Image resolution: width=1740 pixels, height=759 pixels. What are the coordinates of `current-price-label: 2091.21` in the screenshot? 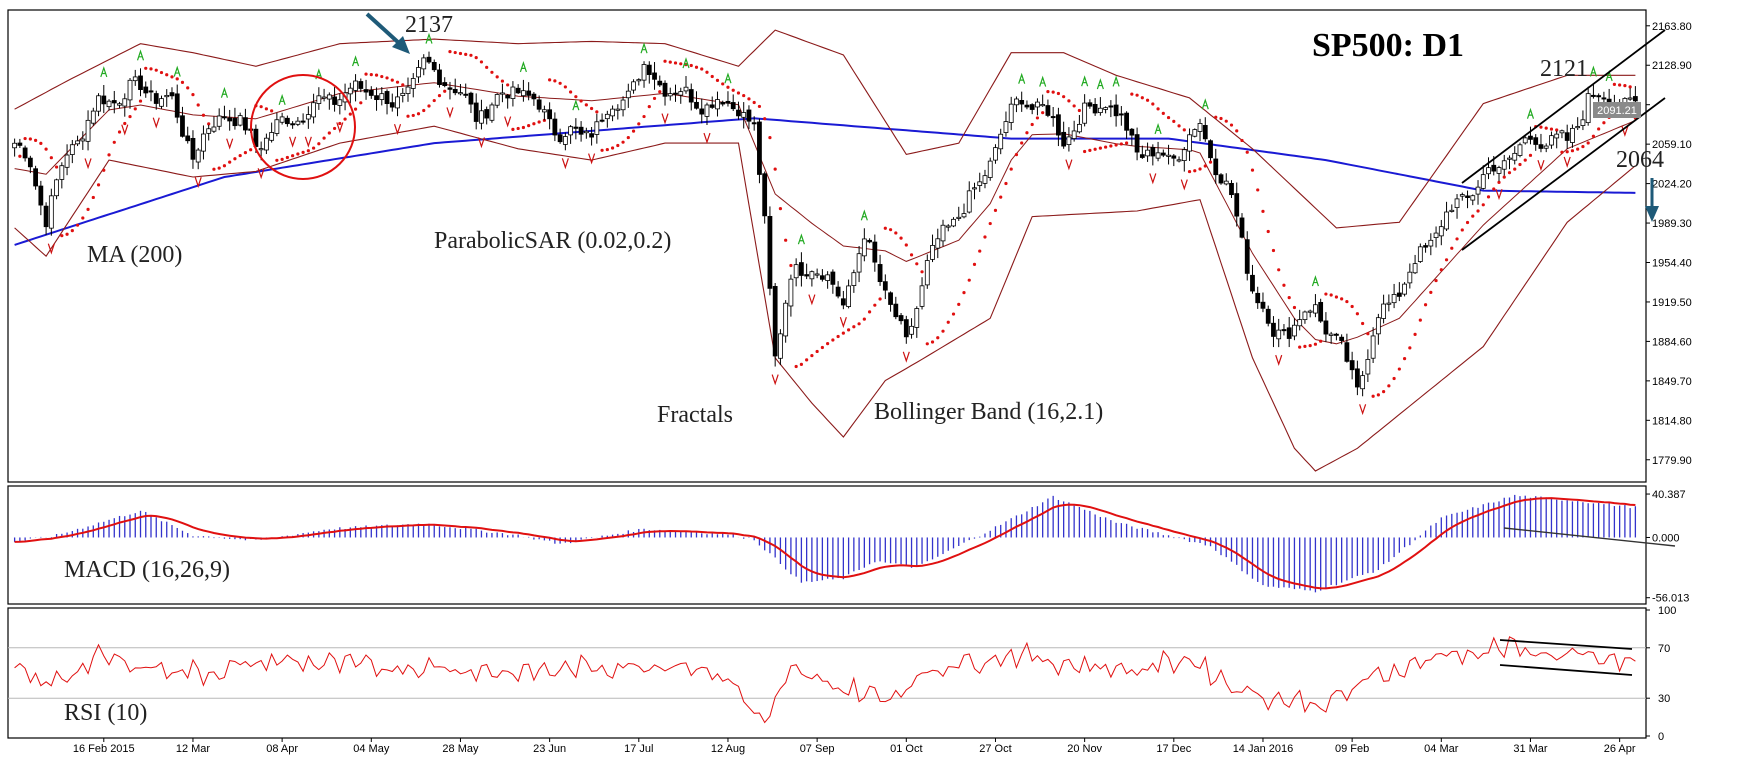 It's located at (1617, 111).